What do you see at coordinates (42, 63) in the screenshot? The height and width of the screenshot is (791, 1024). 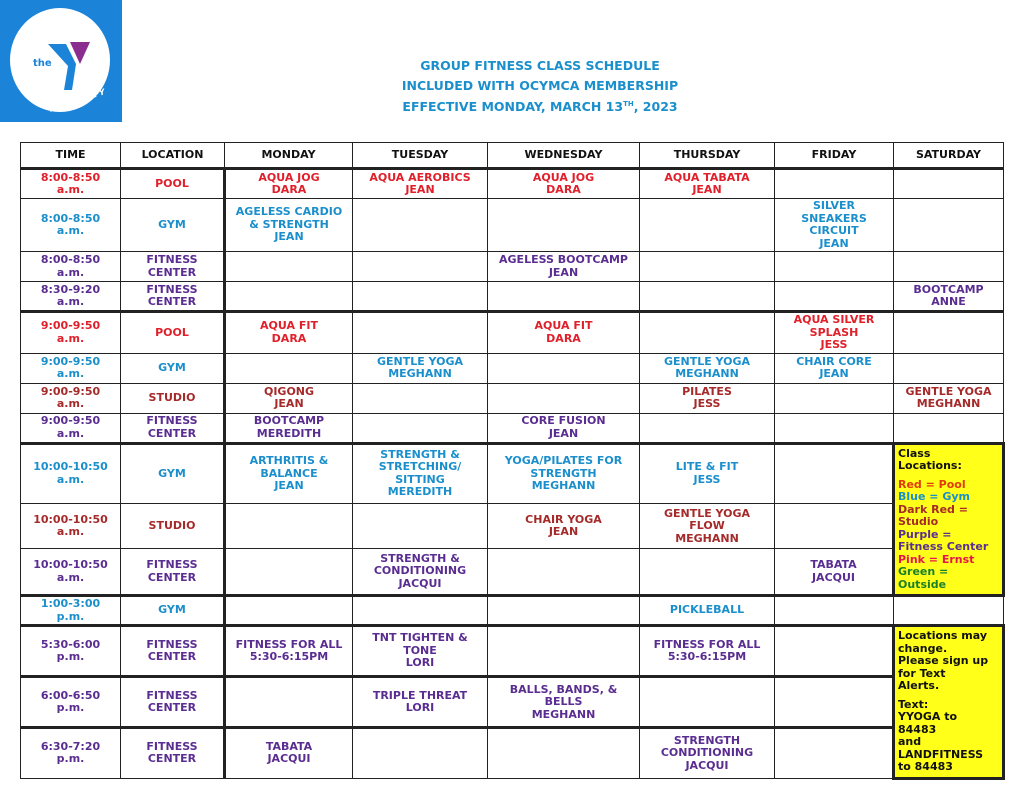 I see `logo-text: the` at bounding box center [42, 63].